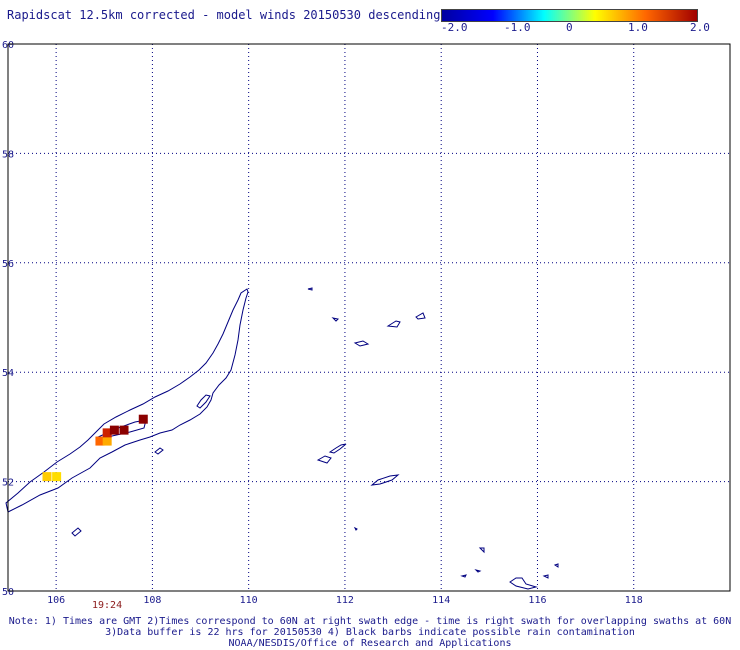 Image resolution: width=740 pixels, height=650 pixels. I want to click on swath-time-label: 19:24, so click(107, 605).